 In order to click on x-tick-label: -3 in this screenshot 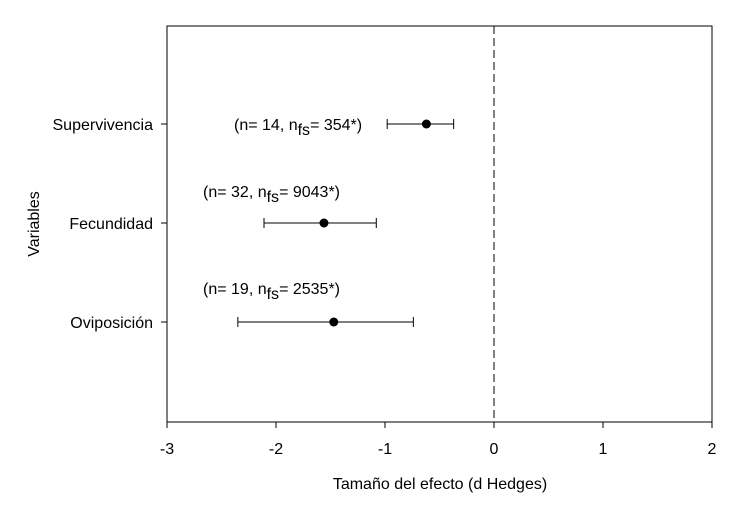, I will do `click(167, 449)`.